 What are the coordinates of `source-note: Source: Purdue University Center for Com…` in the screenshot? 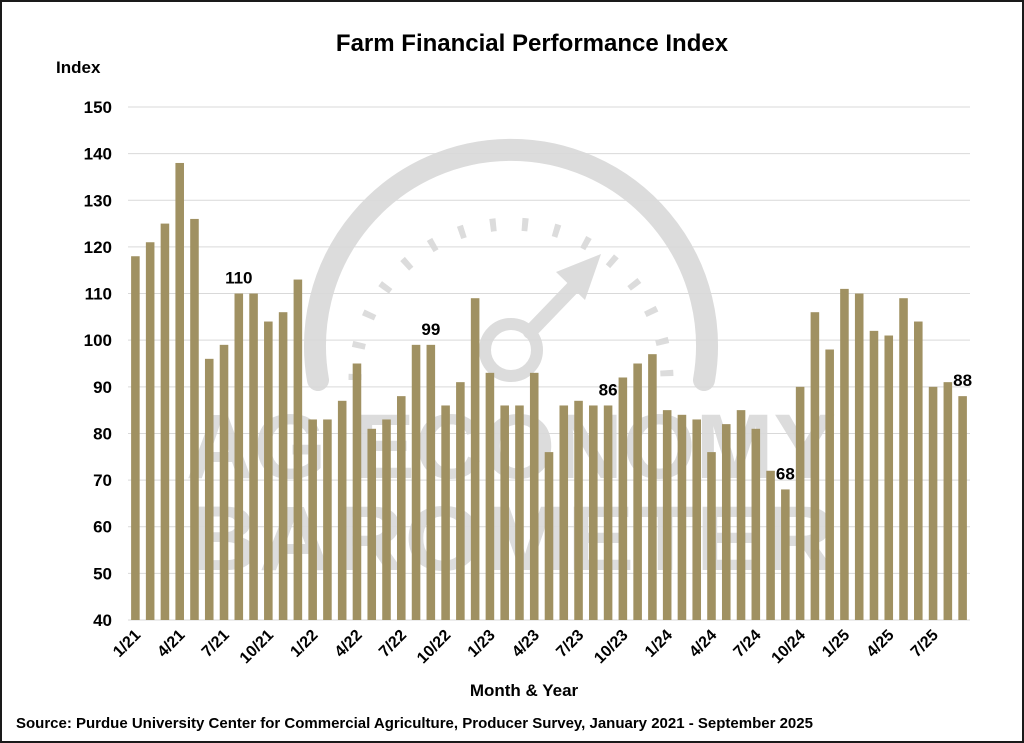 It's located at (414, 723).